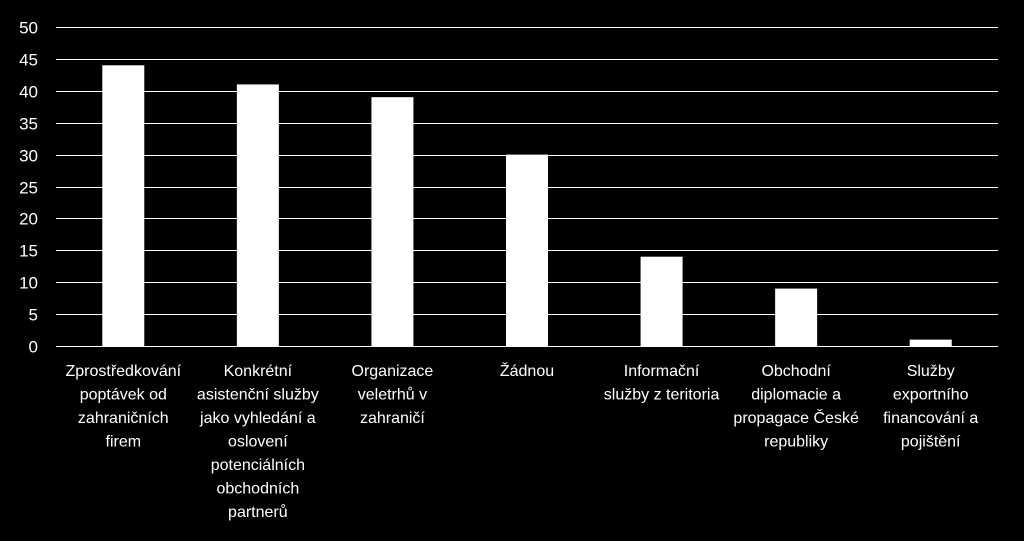 This screenshot has height=541, width=1024. Describe the element at coordinates (258, 465) in the screenshot. I see `x-category-label-line: potenciálních` at that location.